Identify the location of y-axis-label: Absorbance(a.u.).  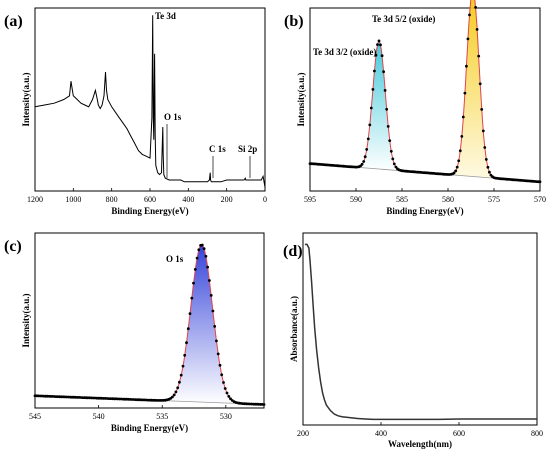
(294, 329).